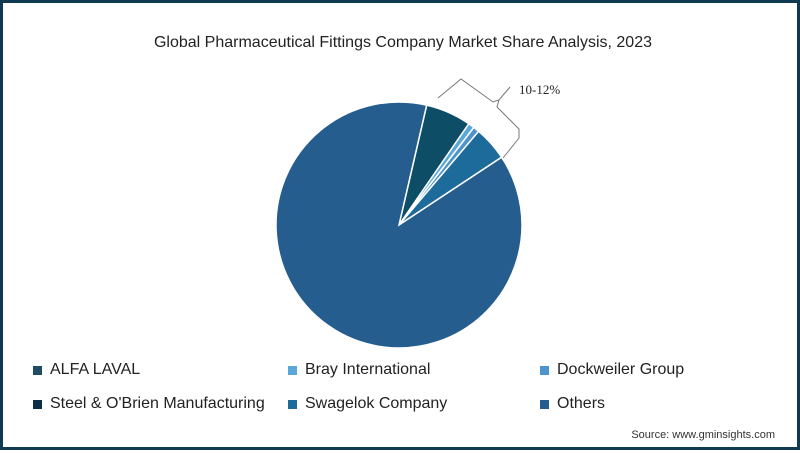 The width and height of the screenshot is (800, 453). I want to click on legend-label: Steel & O'Brien Manufacturing, so click(157, 403).